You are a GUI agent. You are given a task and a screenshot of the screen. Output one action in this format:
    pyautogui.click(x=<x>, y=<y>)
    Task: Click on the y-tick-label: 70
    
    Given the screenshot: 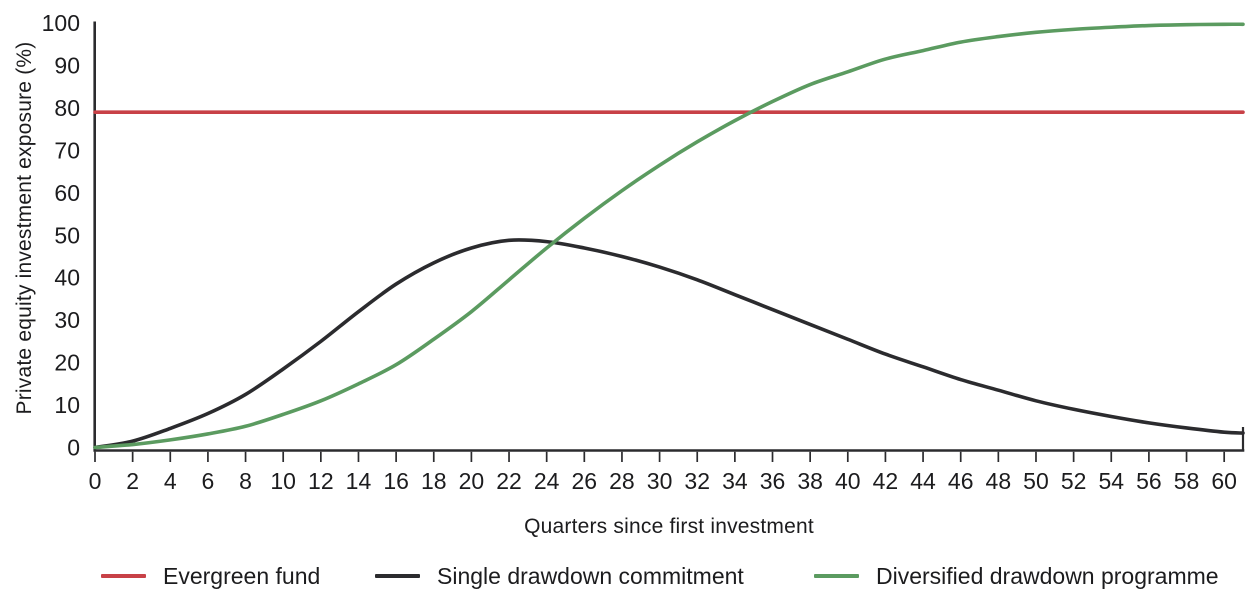 What is the action you would take?
    pyautogui.click(x=67, y=150)
    